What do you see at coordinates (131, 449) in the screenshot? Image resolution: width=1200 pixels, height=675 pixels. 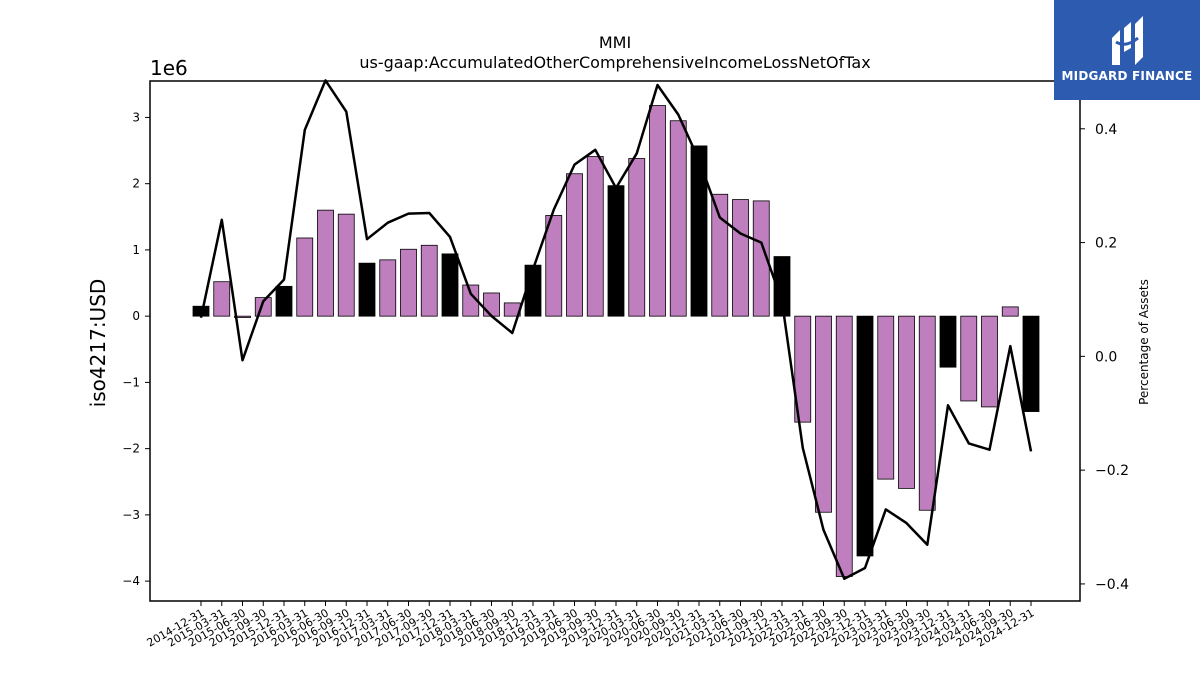 I see `y-tick-label: −2` at bounding box center [131, 449].